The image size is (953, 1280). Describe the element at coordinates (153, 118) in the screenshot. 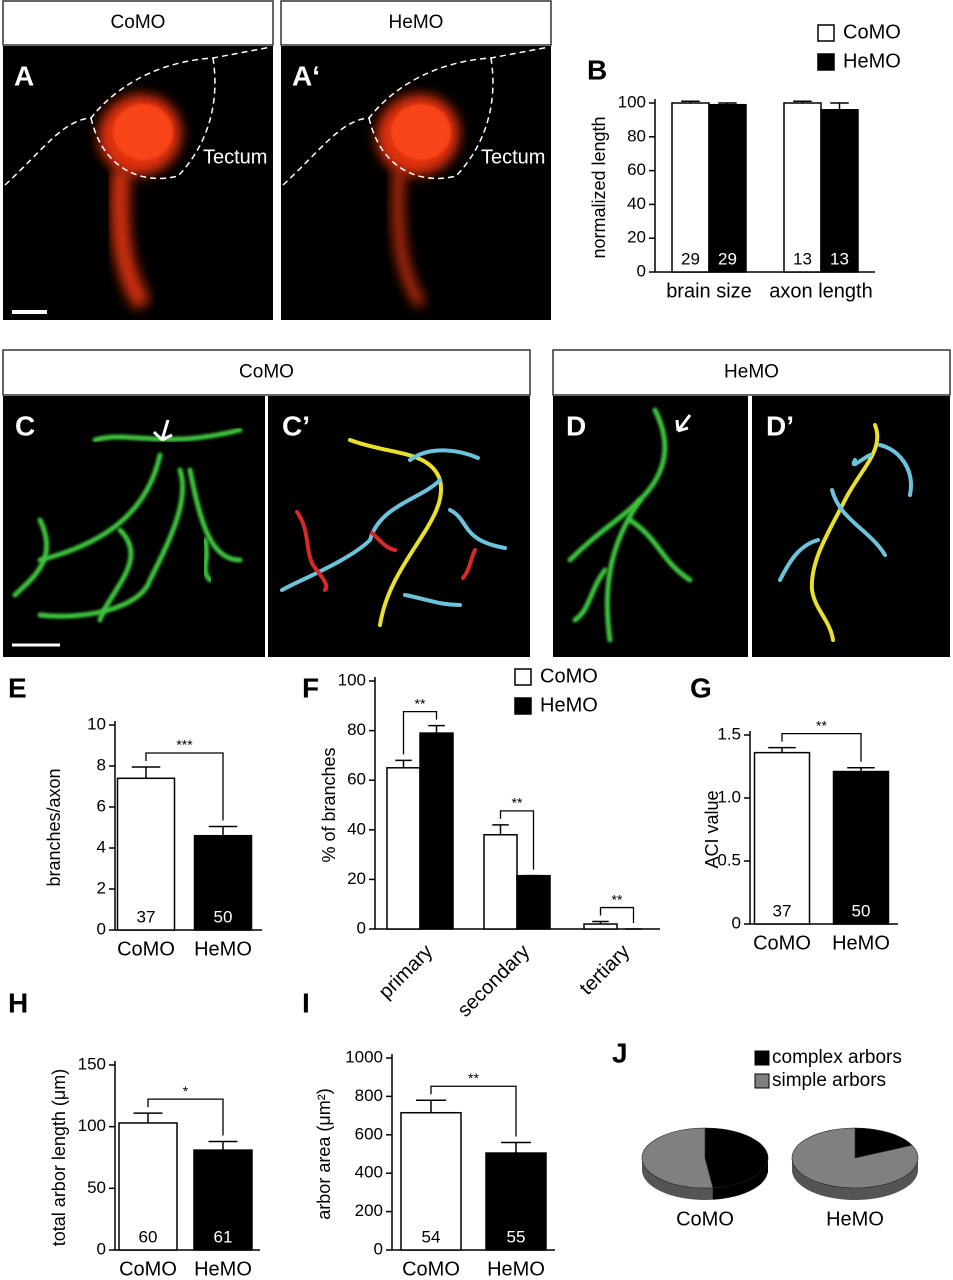

I see `tectum-outline` at that location.